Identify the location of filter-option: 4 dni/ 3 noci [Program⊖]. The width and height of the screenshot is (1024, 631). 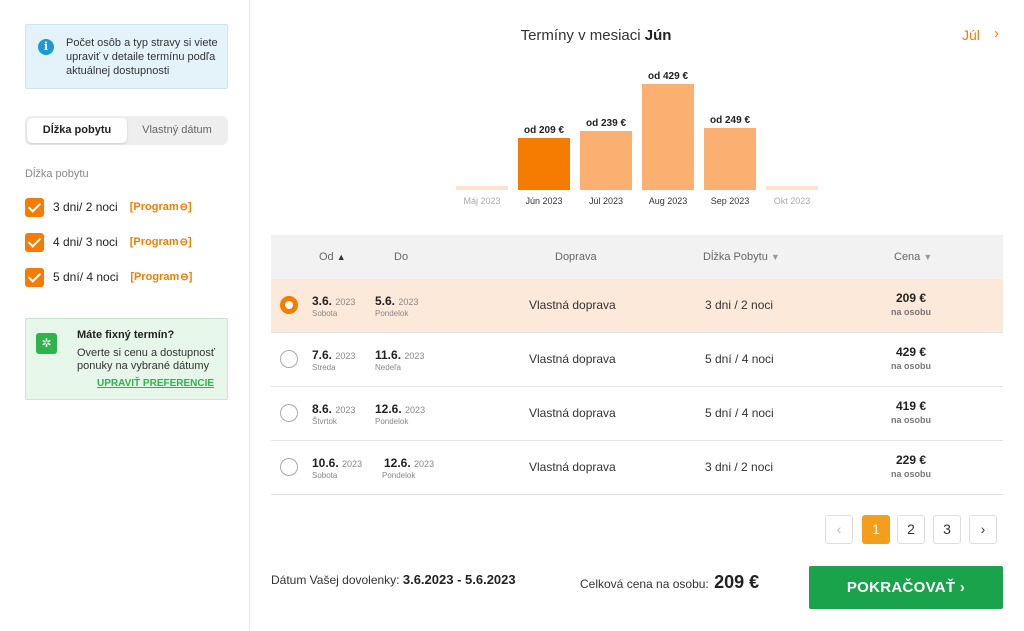
(108, 242).